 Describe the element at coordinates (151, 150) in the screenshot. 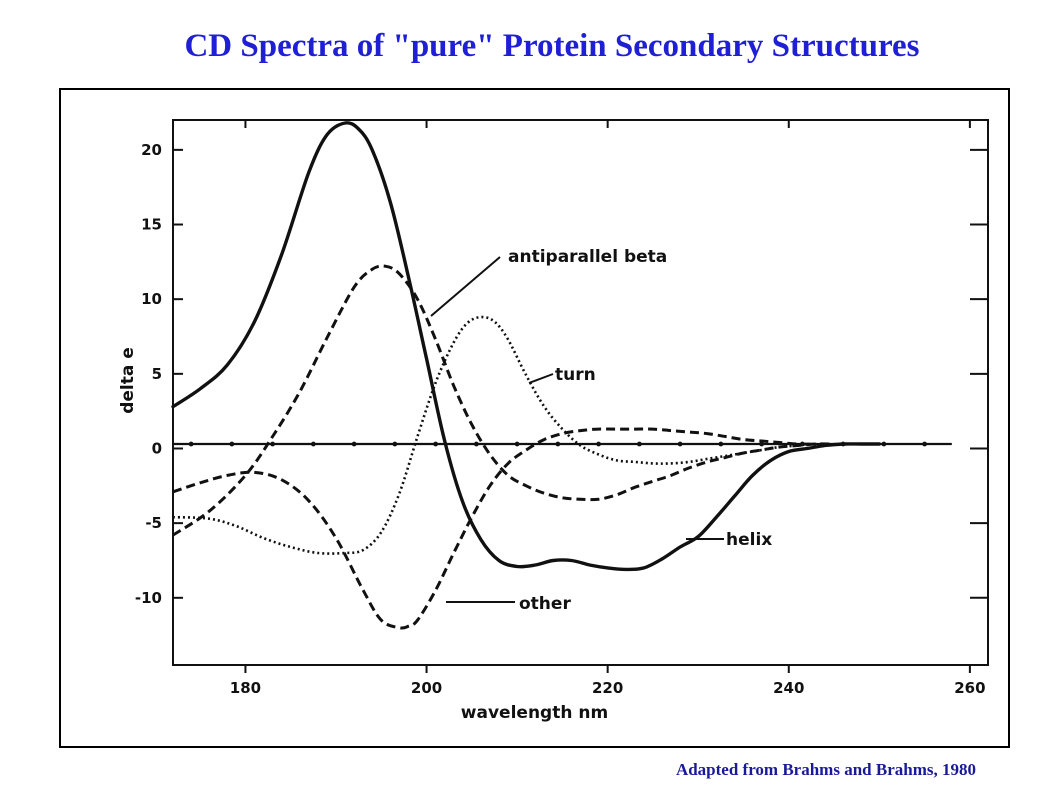

I see `y-tick-label: 20` at that location.